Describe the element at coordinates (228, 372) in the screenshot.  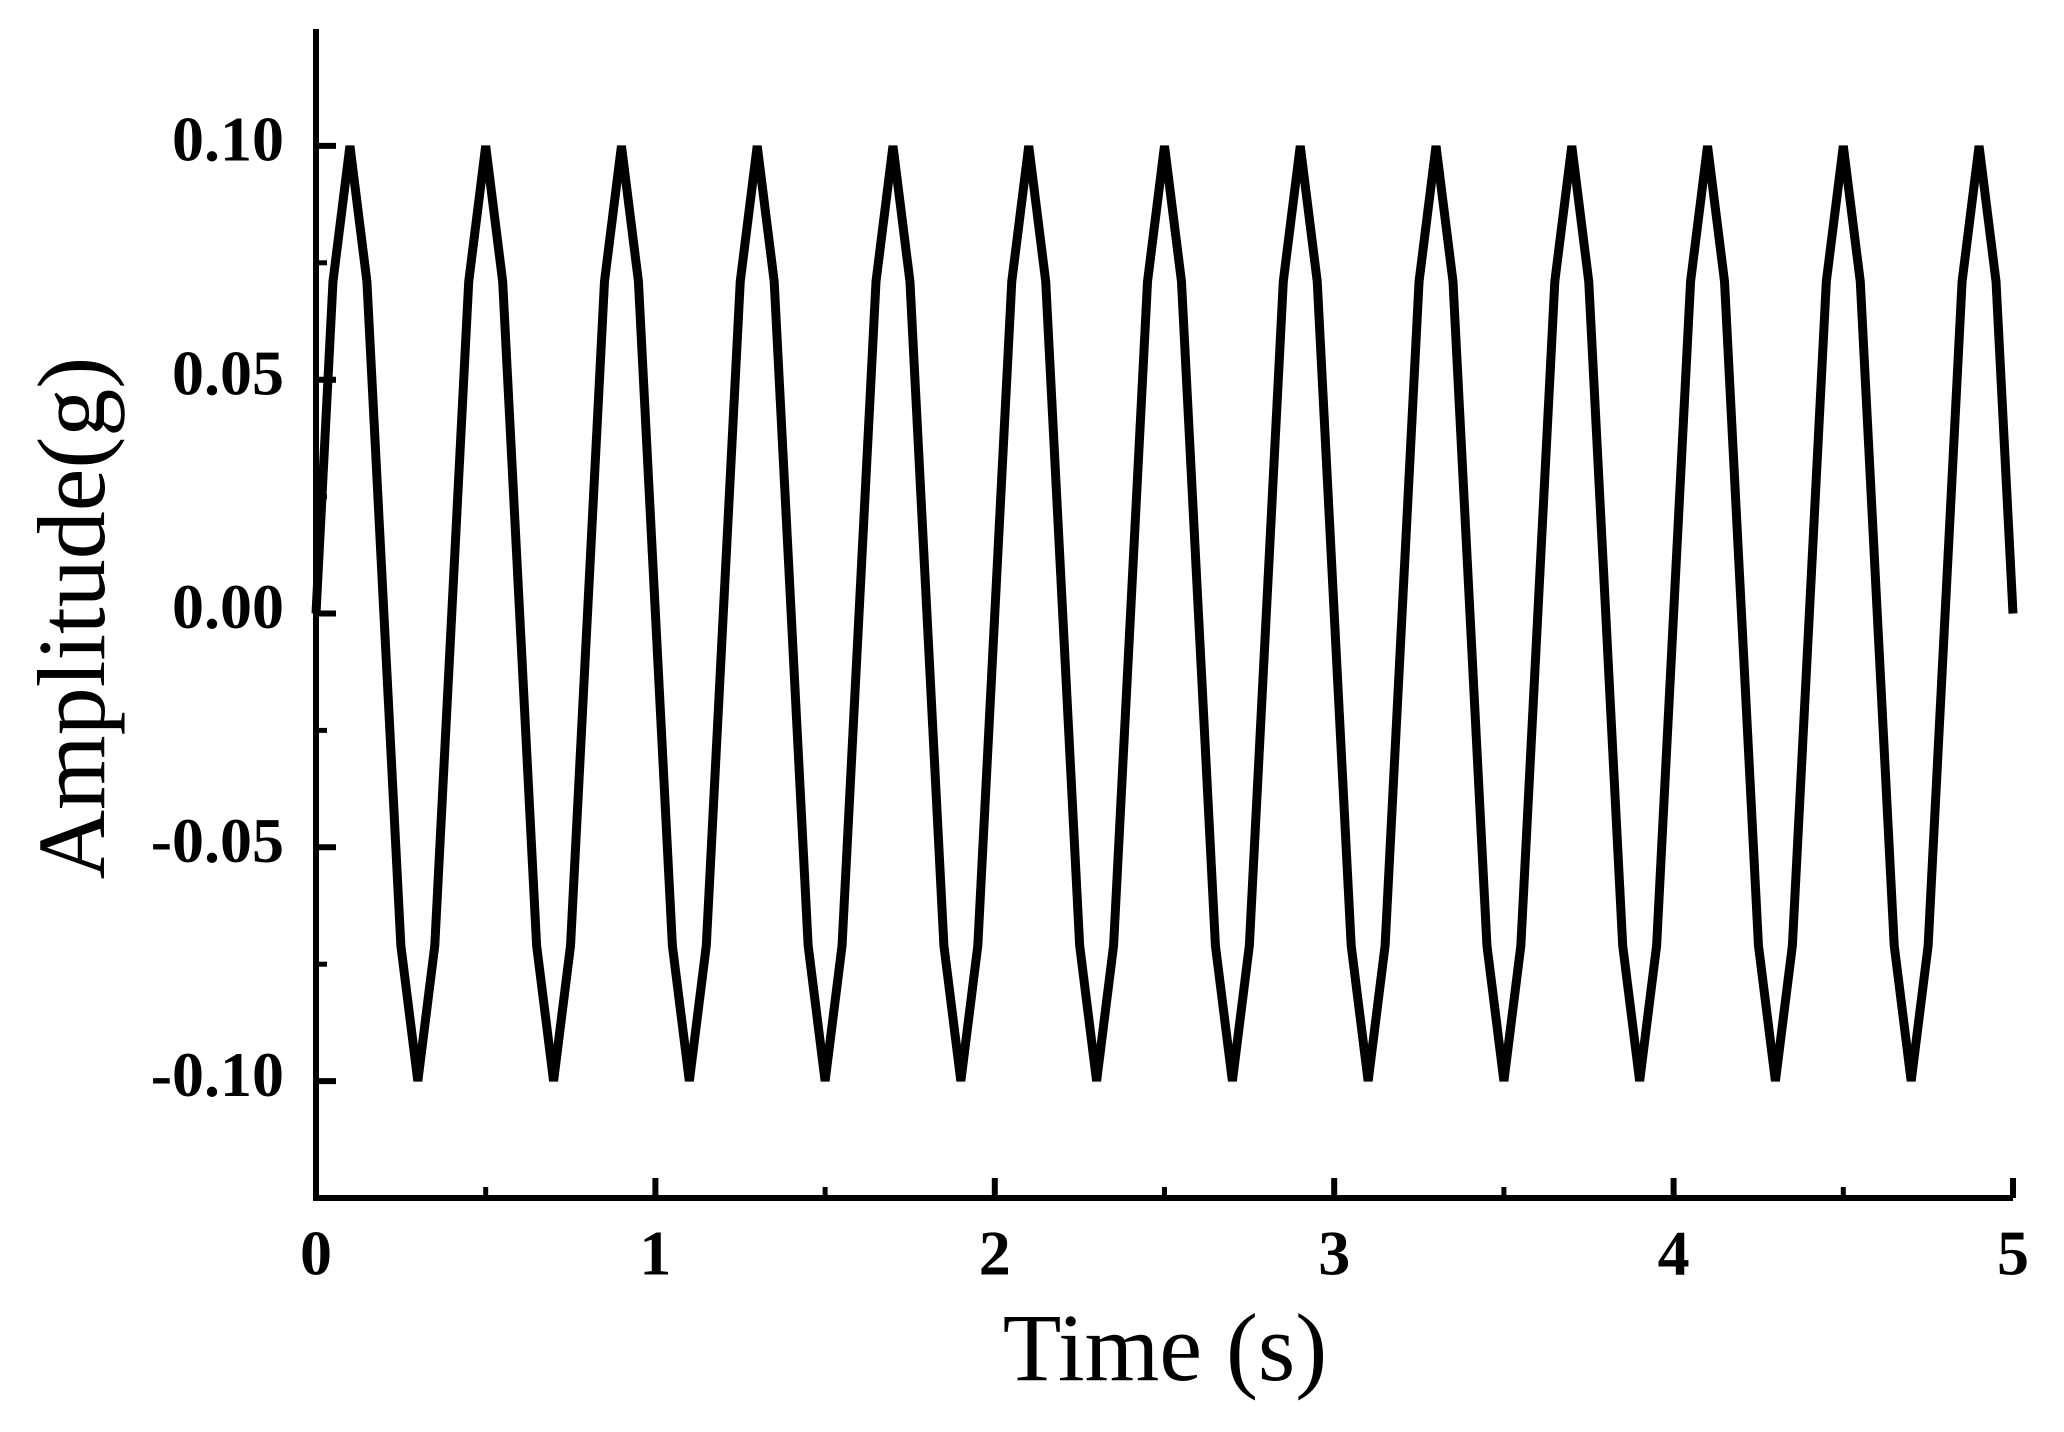
I see `y-tick-label: 0.05` at that location.